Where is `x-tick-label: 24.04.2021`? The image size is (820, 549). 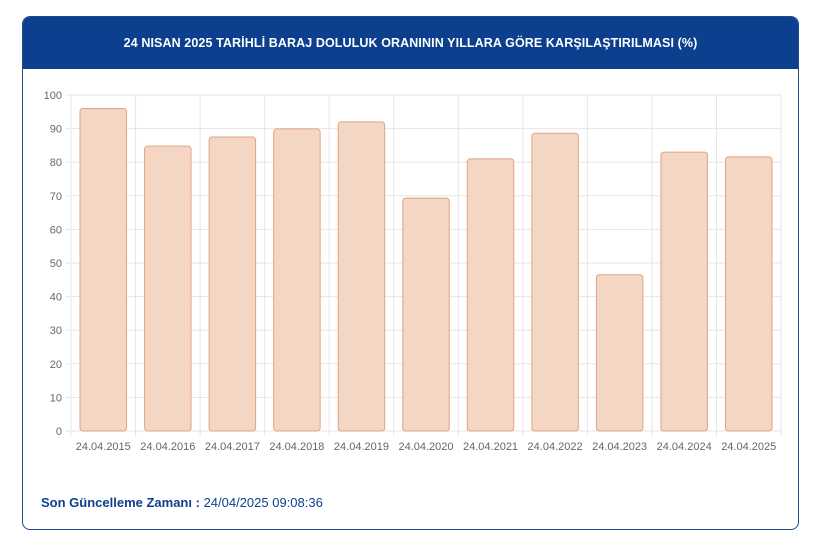 x-tick-label: 24.04.2021 is located at coordinates (490, 447).